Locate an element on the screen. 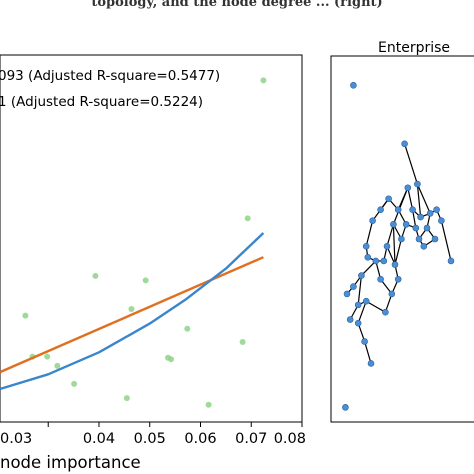 The width and height of the screenshot is (474, 474). x-tick-label-0: 0.03 is located at coordinates (16, 439).